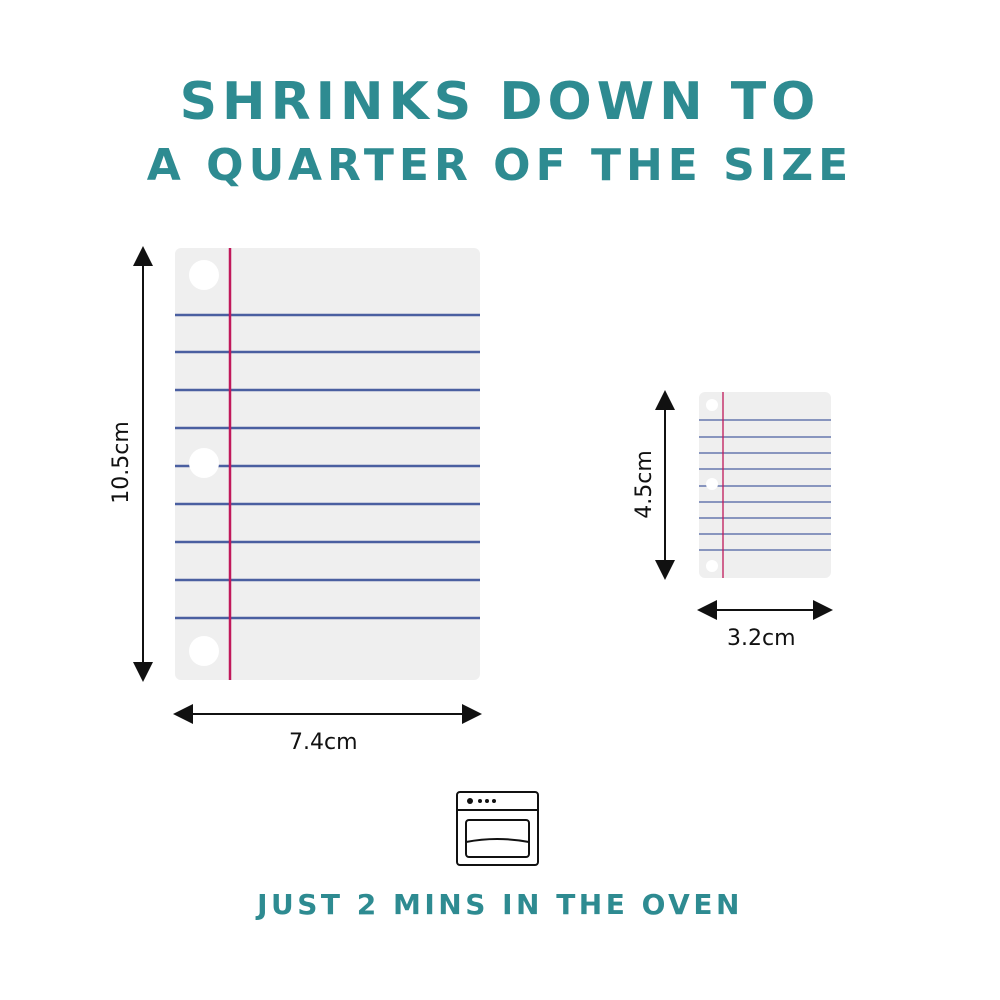  Describe the element at coordinates (500, 904) in the screenshot. I see `footer-text: JUST 2 MINS IN THE OVEN` at that location.